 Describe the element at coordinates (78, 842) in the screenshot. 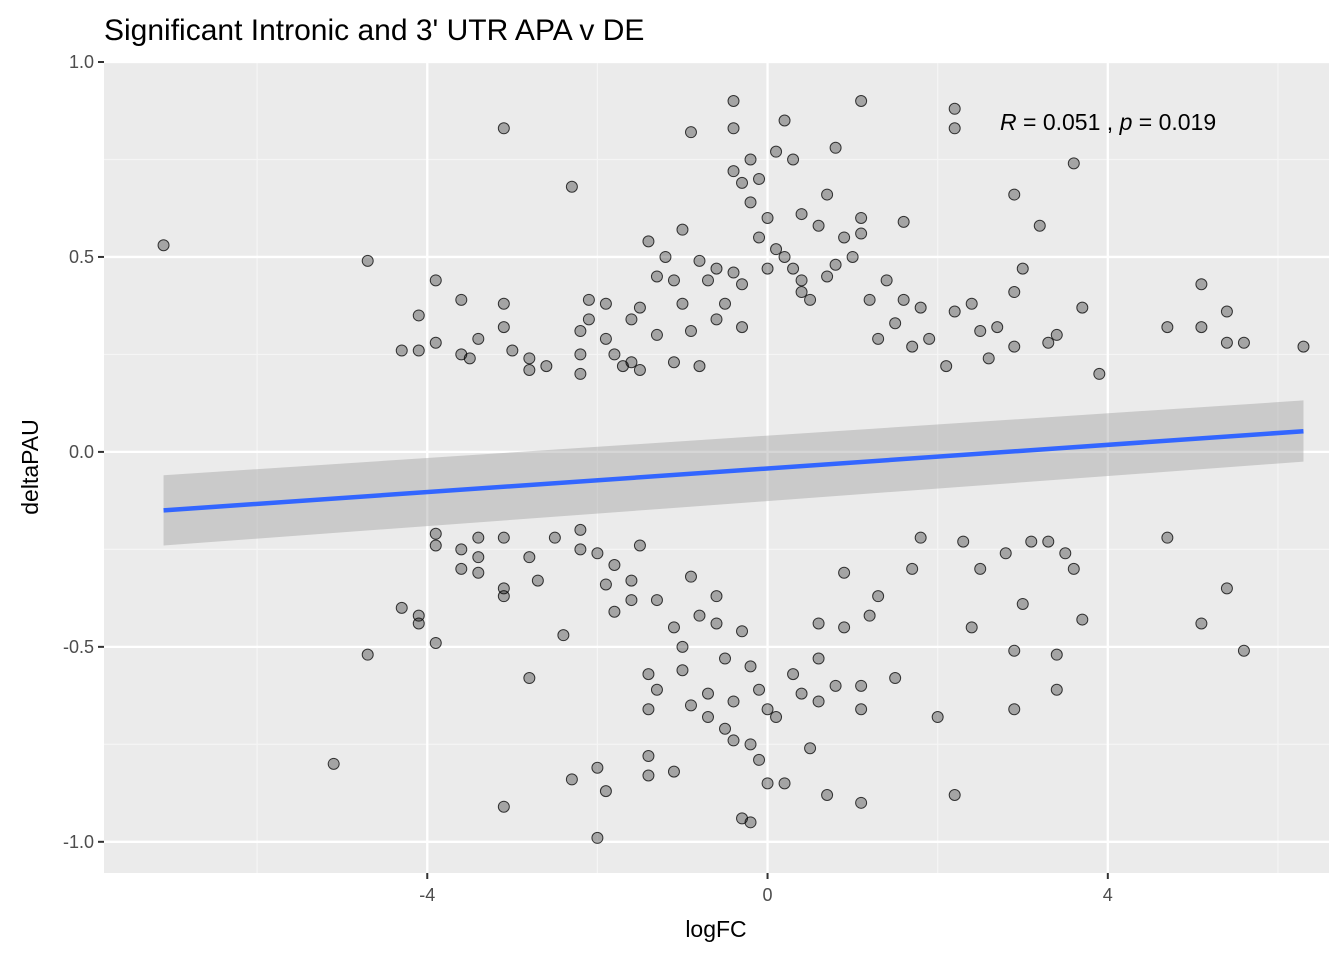

I see `y-tick-label: -1.0` at that location.